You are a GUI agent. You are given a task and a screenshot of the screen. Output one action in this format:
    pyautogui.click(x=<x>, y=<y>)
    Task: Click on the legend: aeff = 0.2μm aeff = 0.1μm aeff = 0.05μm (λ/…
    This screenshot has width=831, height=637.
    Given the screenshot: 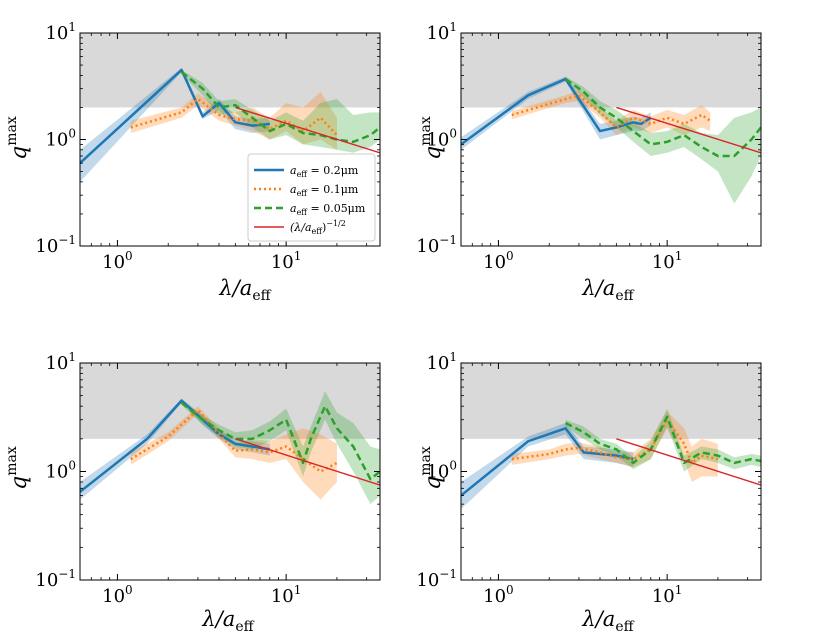 What is the action you would take?
    pyautogui.click(x=311, y=197)
    